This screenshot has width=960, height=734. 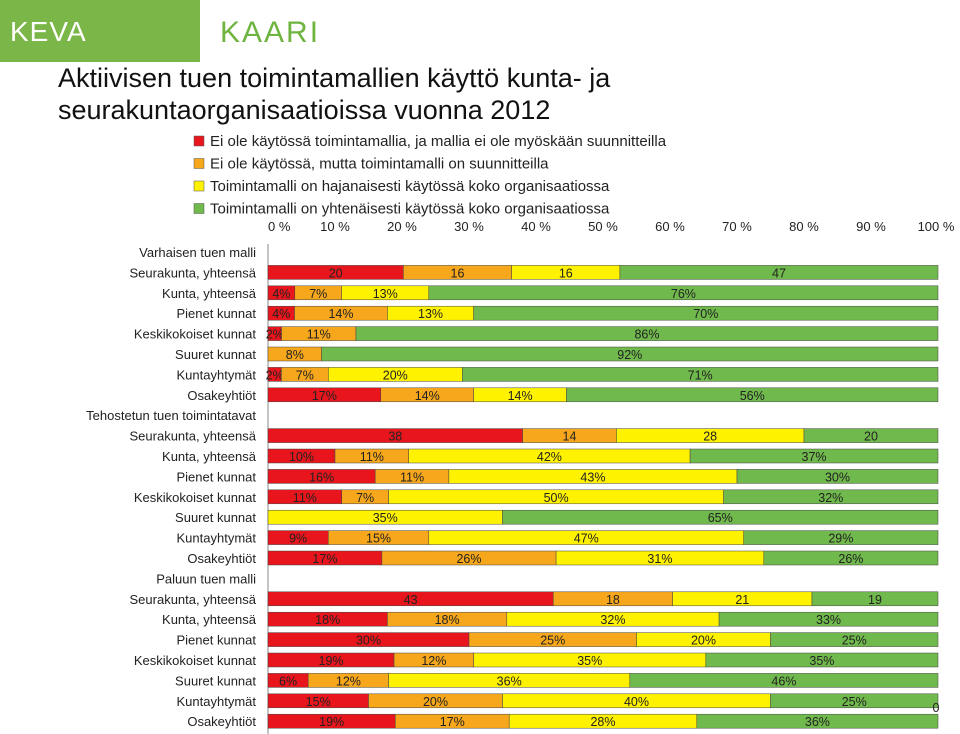 What do you see at coordinates (275, 375) in the screenshot?
I see `data-label: 2%` at bounding box center [275, 375].